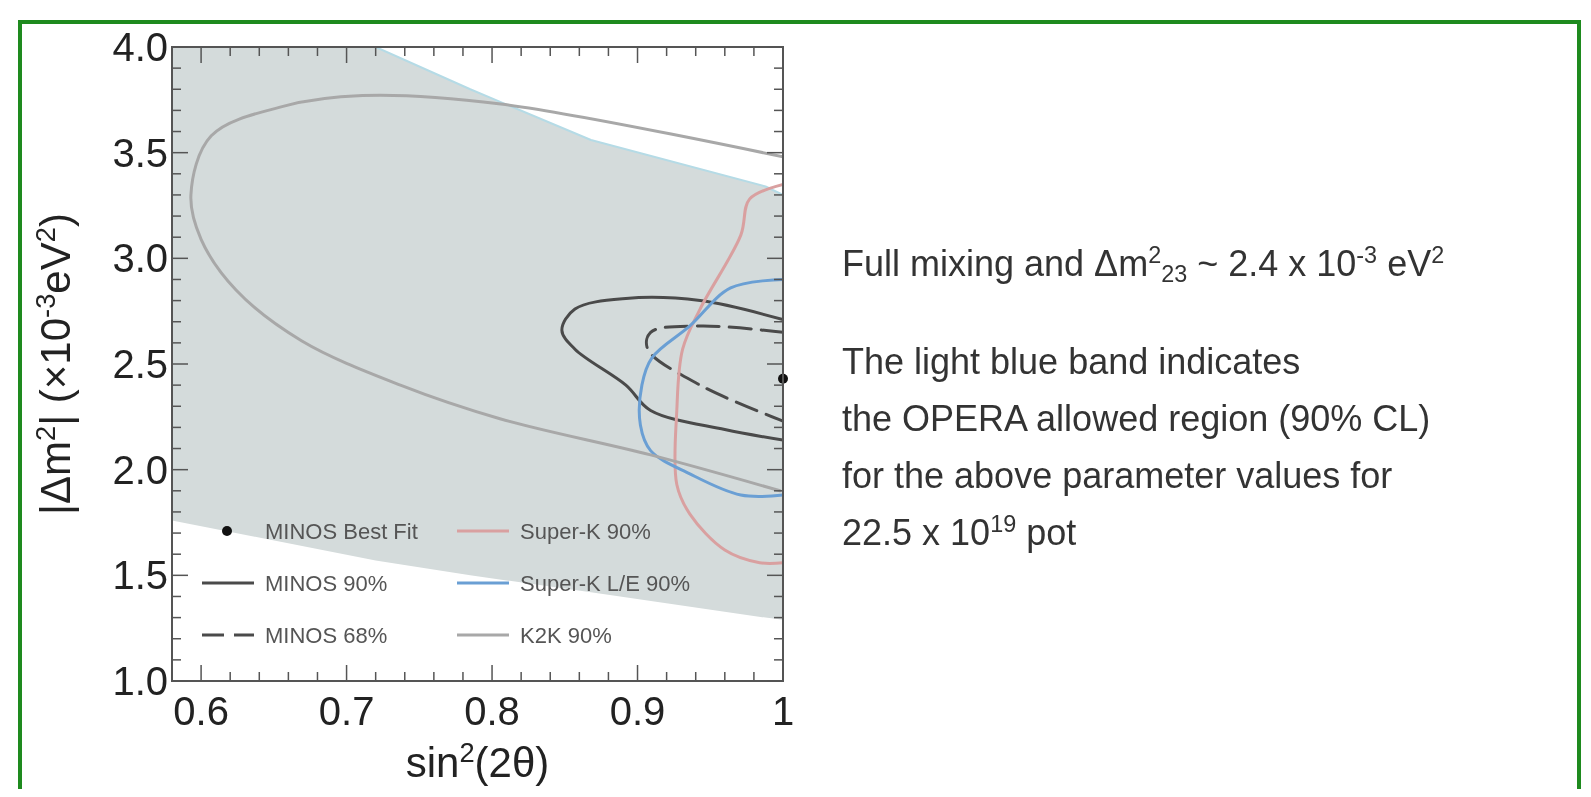 Image resolution: width=1591 pixels, height=797 pixels. What do you see at coordinates (1136, 447) in the screenshot?
I see `text: The light blue band indicates the OPERA allowed region (90% CL) for the above parameter values for 22.5 x 10$^{19}$ pot` at bounding box center [1136, 447].